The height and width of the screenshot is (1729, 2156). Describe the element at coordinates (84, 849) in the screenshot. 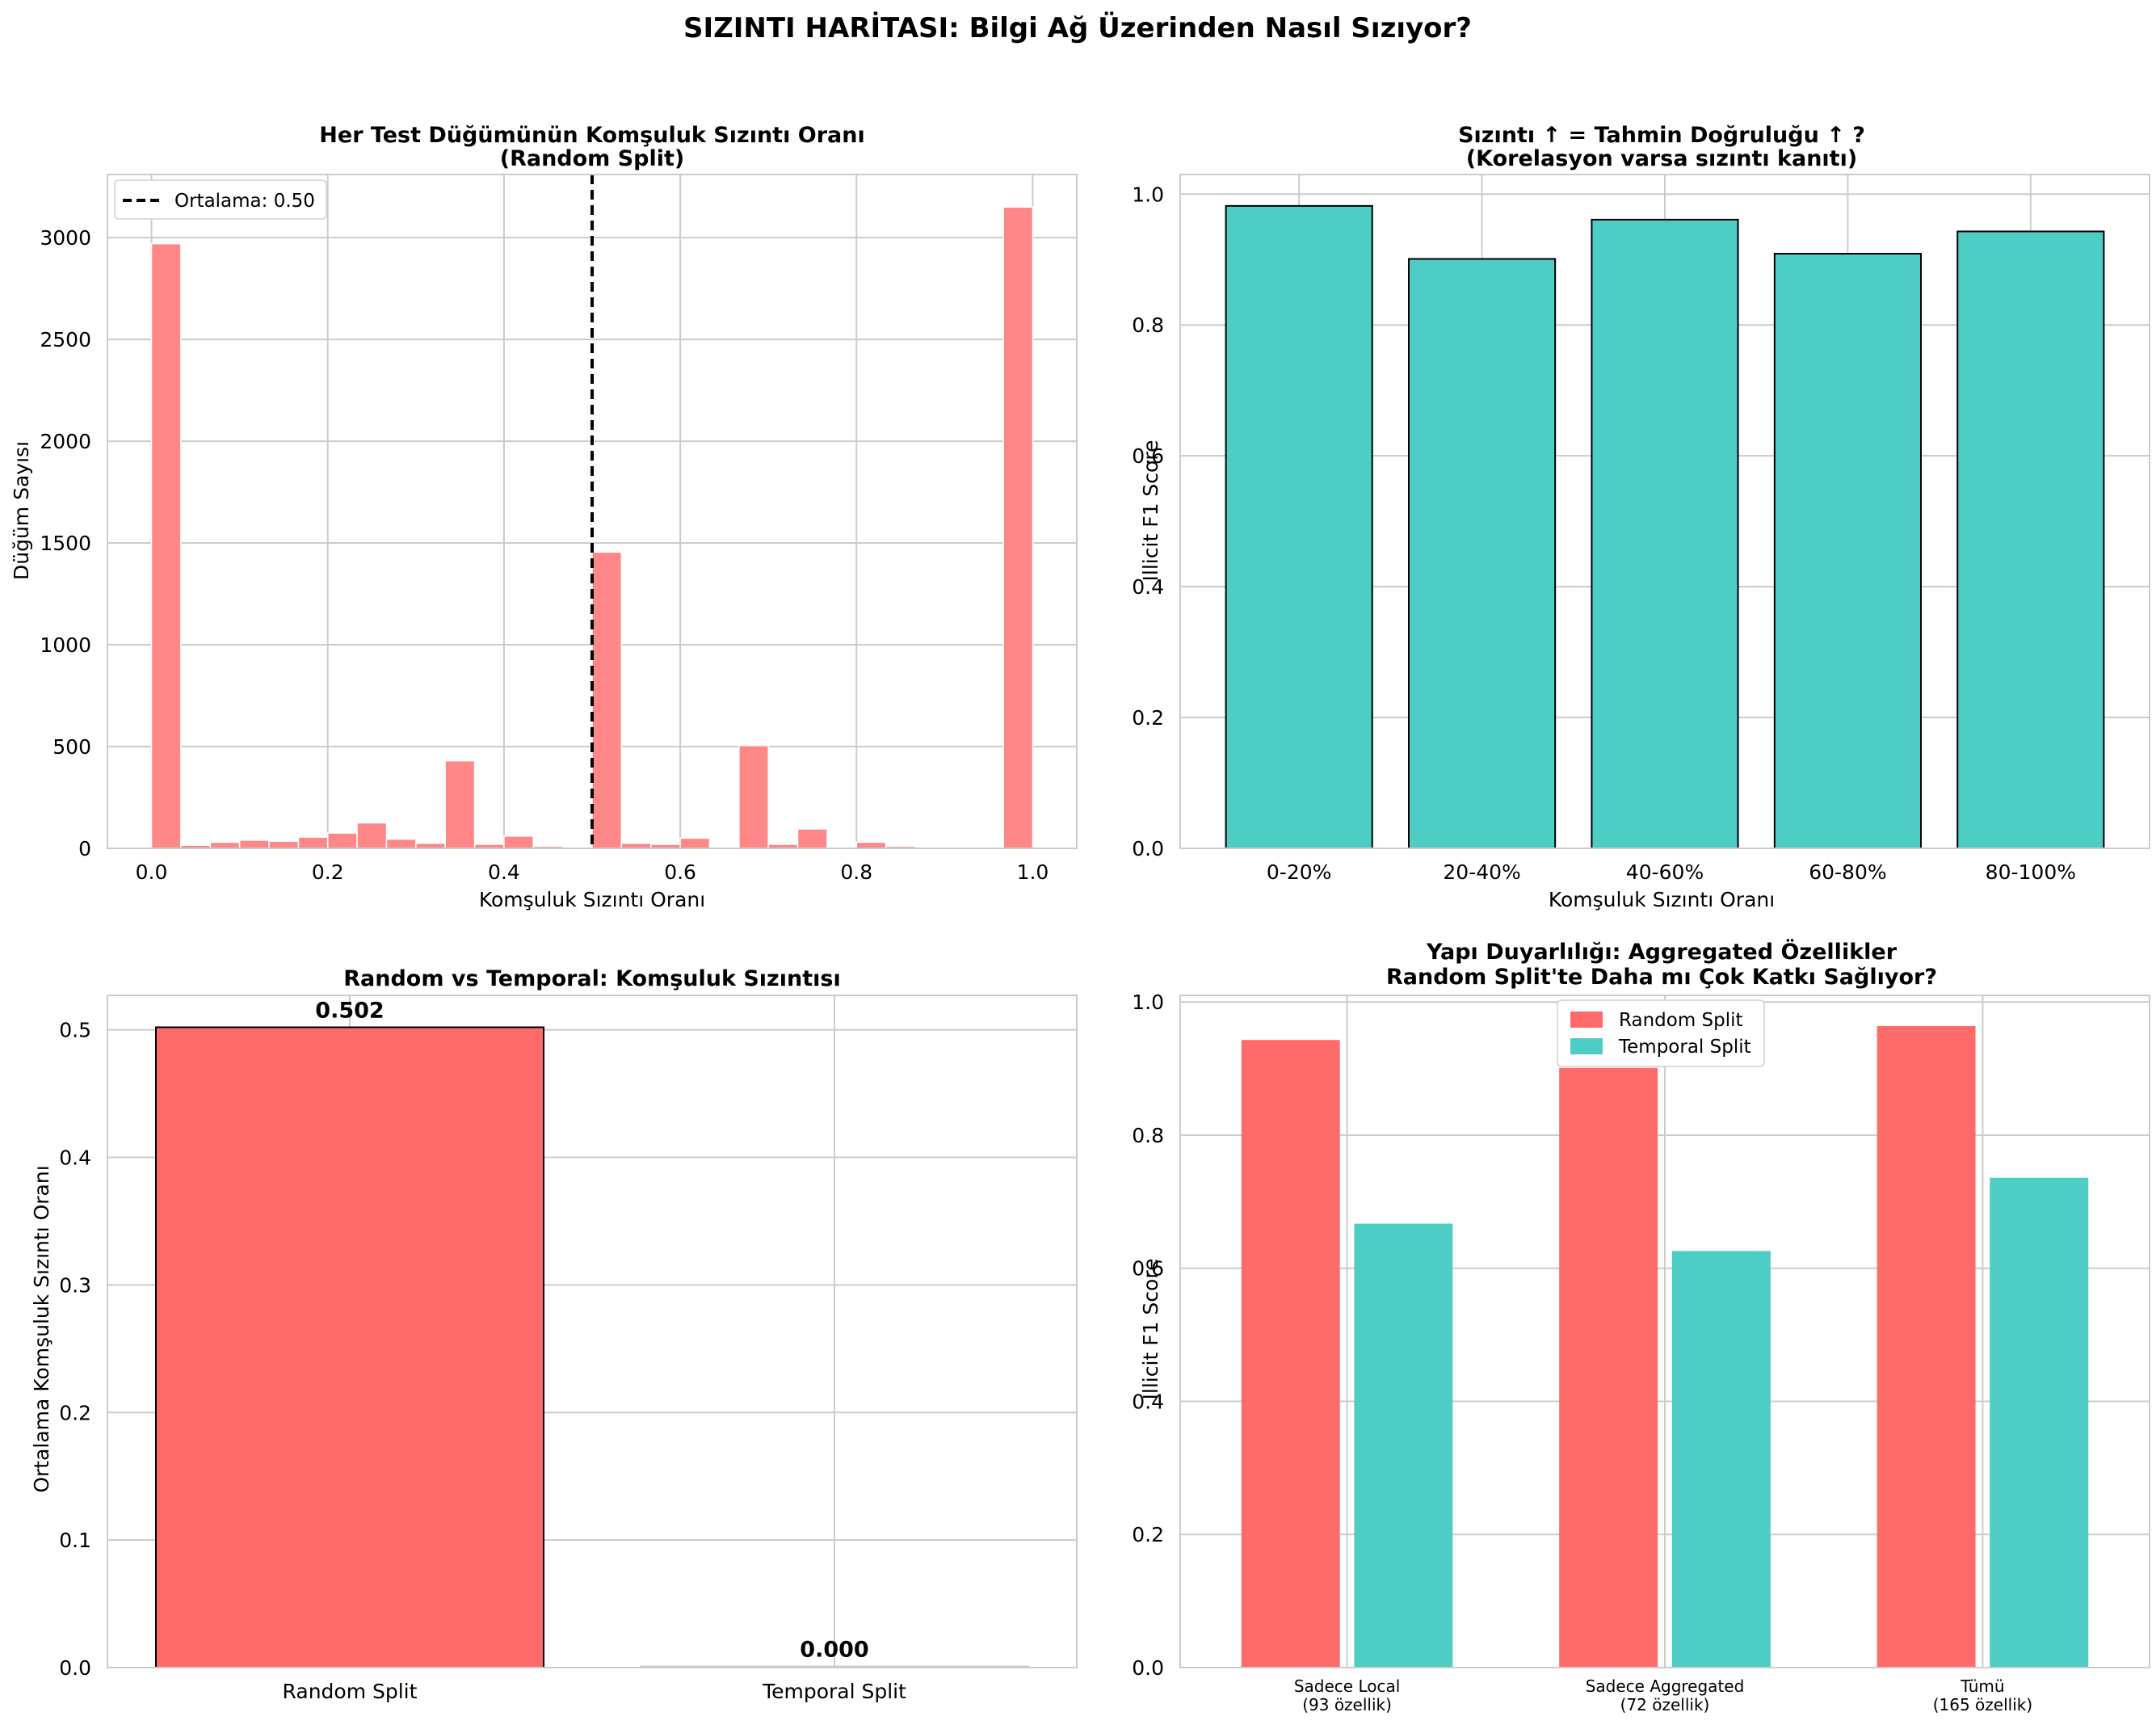

I see `y-tick-label: 0` at that location.